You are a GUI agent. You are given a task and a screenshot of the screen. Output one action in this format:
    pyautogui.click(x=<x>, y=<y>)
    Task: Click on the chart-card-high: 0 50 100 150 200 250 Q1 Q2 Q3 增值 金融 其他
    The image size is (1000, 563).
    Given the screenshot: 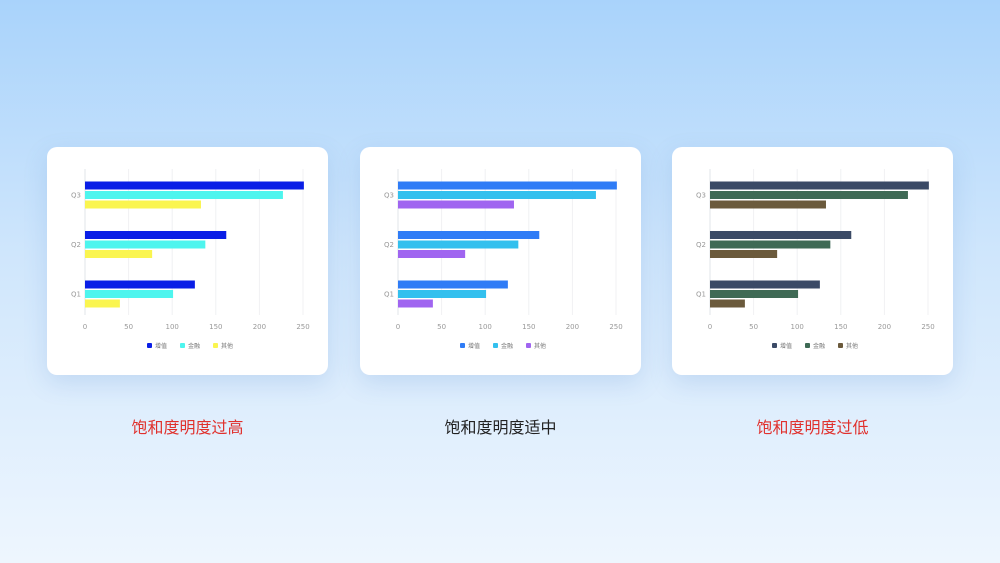 What is the action you would take?
    pyautogui.click(x=187, y=261)
    